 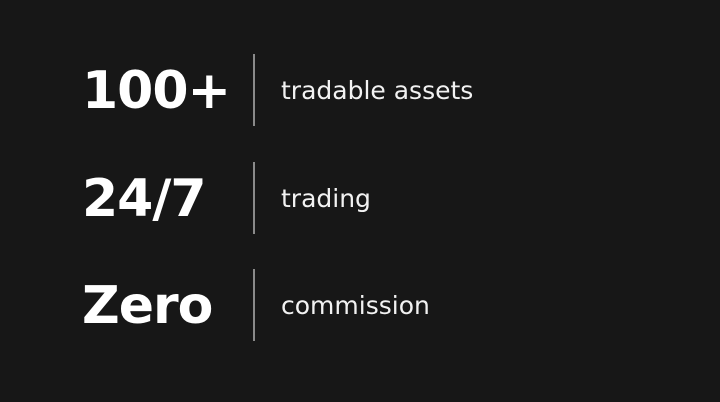 I want to click on stat-value-assets: 100+, so click(x=156, y=91).